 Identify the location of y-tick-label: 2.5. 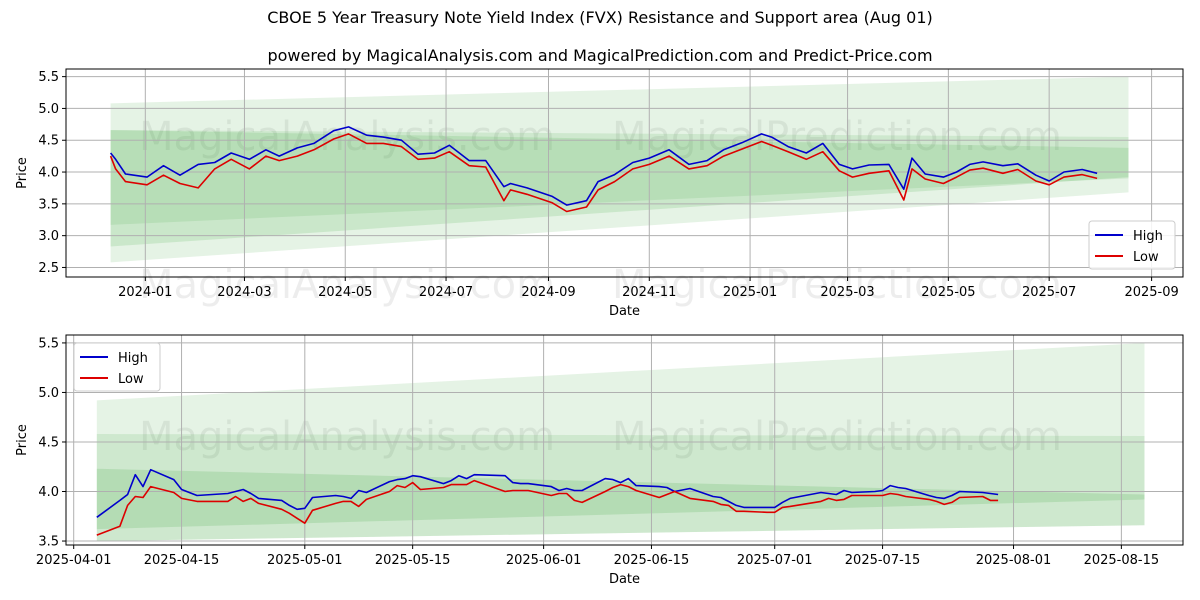
(48, 268).